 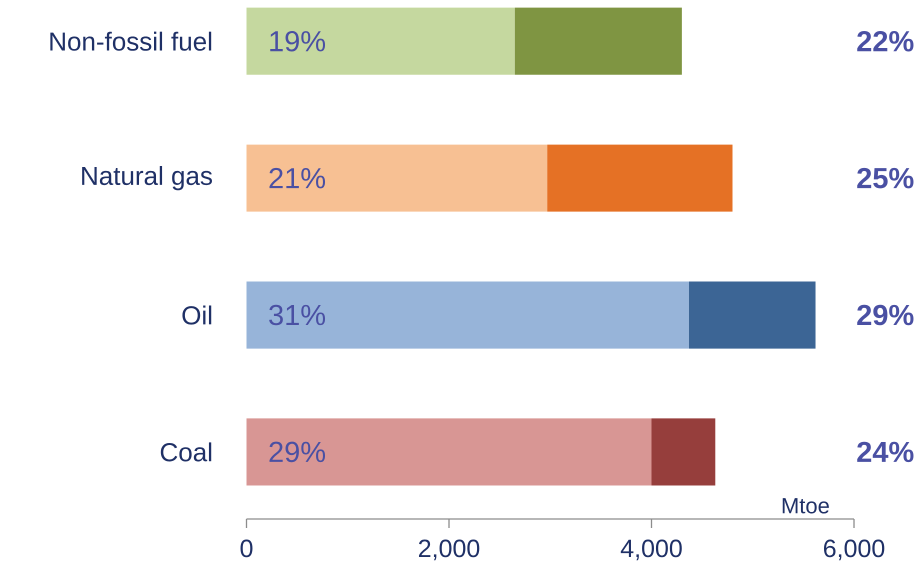 I want to click on annotation: 21%, so click(x=297, y=178).